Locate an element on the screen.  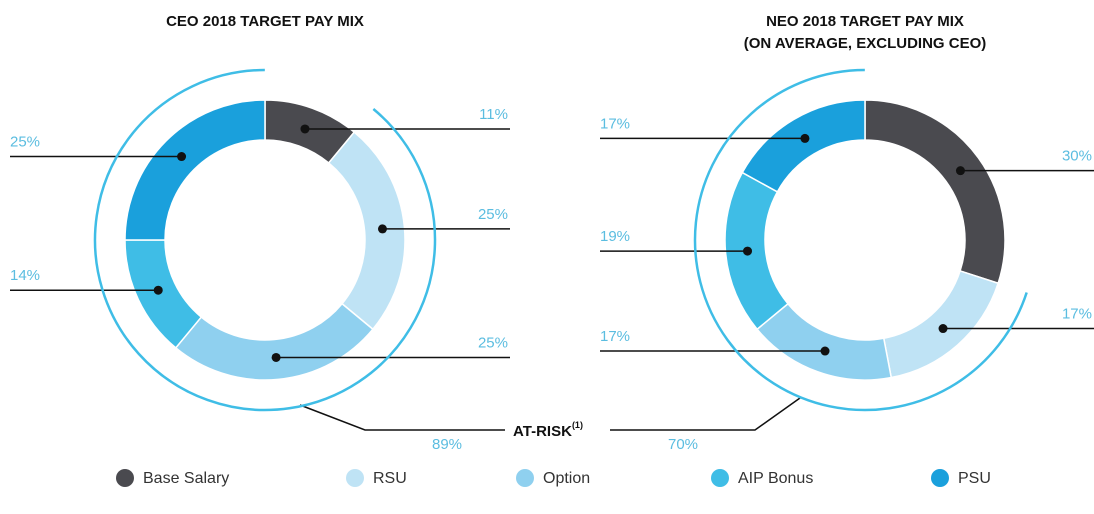
chart-subtitle: (ON AVERAGE, EXCLUDING CEO) is located at coordinates (865, 43).